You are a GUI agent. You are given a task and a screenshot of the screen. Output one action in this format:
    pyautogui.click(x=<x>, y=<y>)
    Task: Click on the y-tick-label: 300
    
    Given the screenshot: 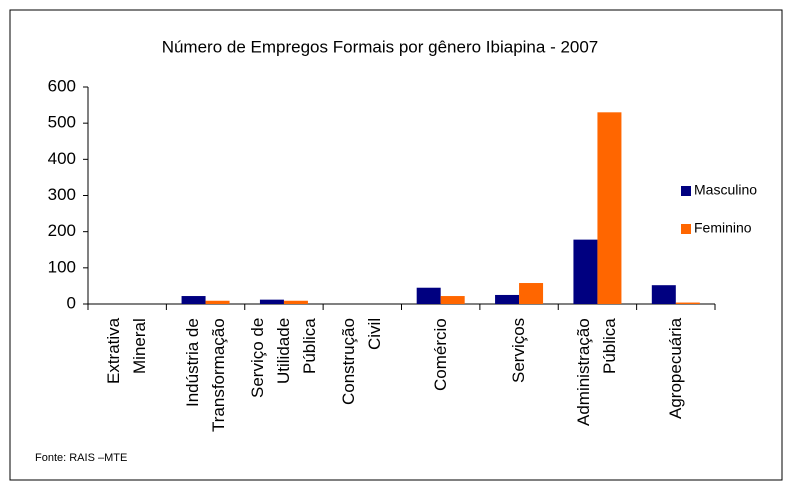 What is the action you would take?
    pyautogui.click(x=62, y=194)
    